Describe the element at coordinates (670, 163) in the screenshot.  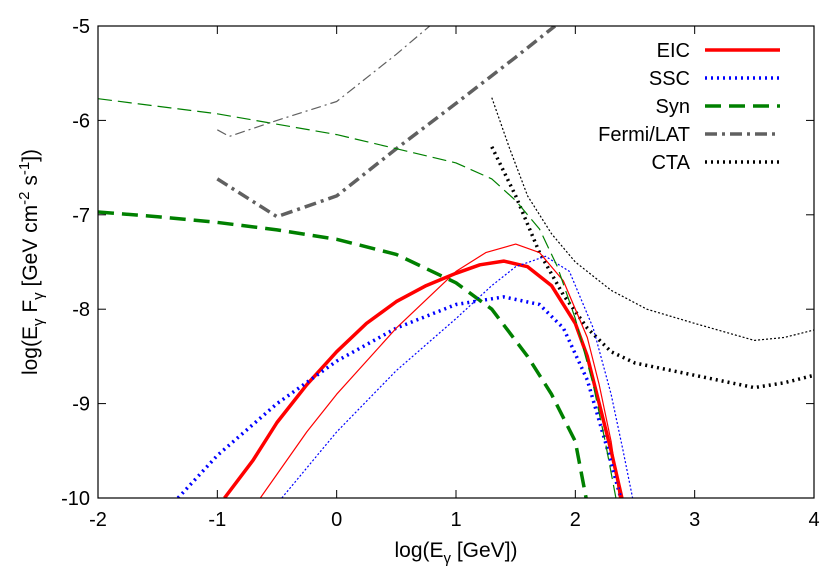
I see `legend-label: CTA` at that location.